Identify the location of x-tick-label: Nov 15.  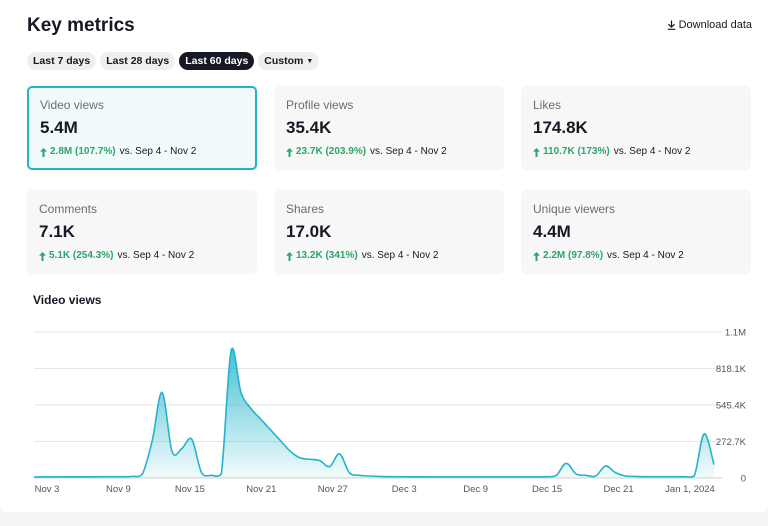
(190, 489).